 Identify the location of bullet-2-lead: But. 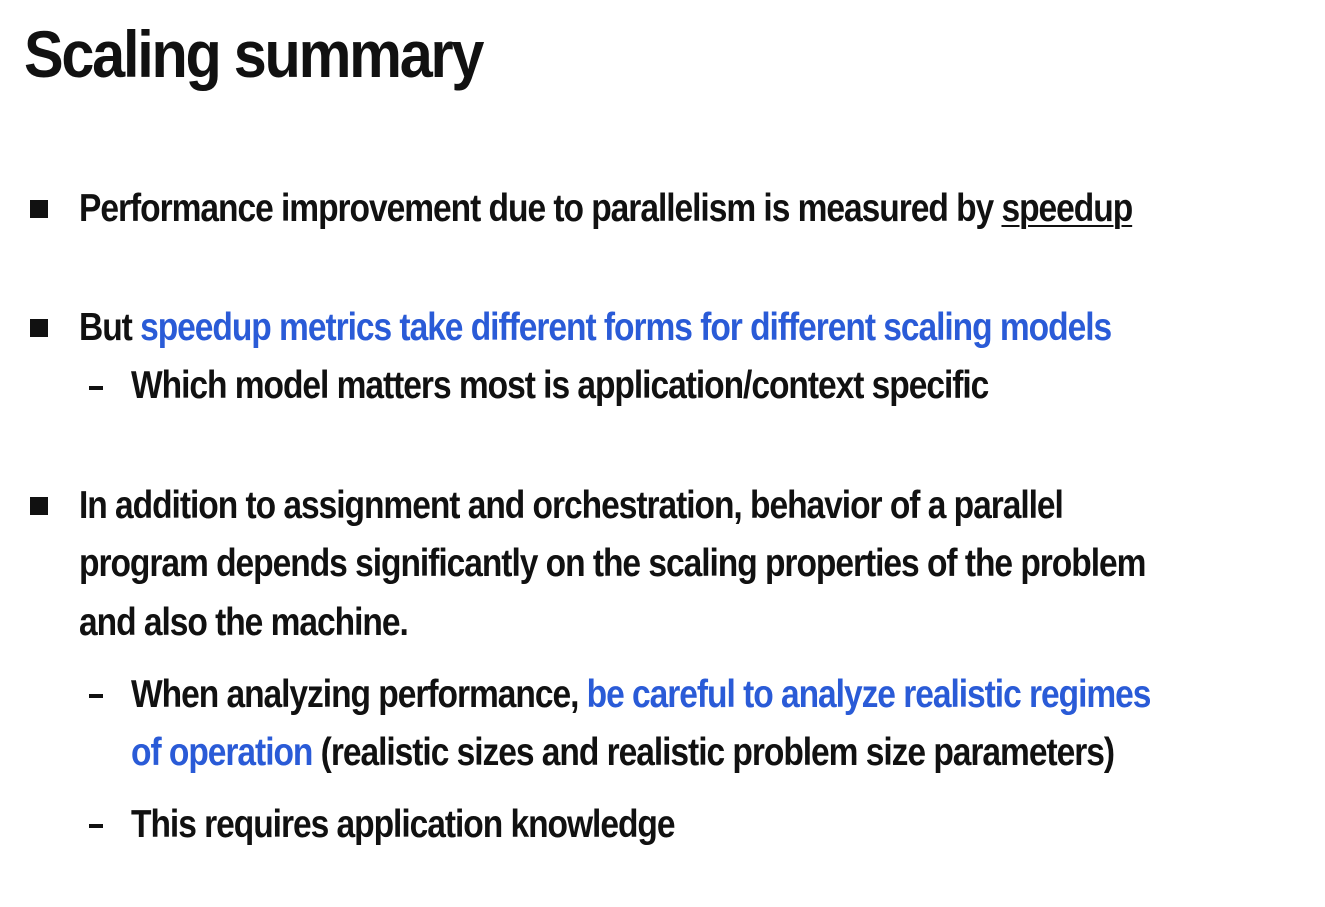
(110, 327).